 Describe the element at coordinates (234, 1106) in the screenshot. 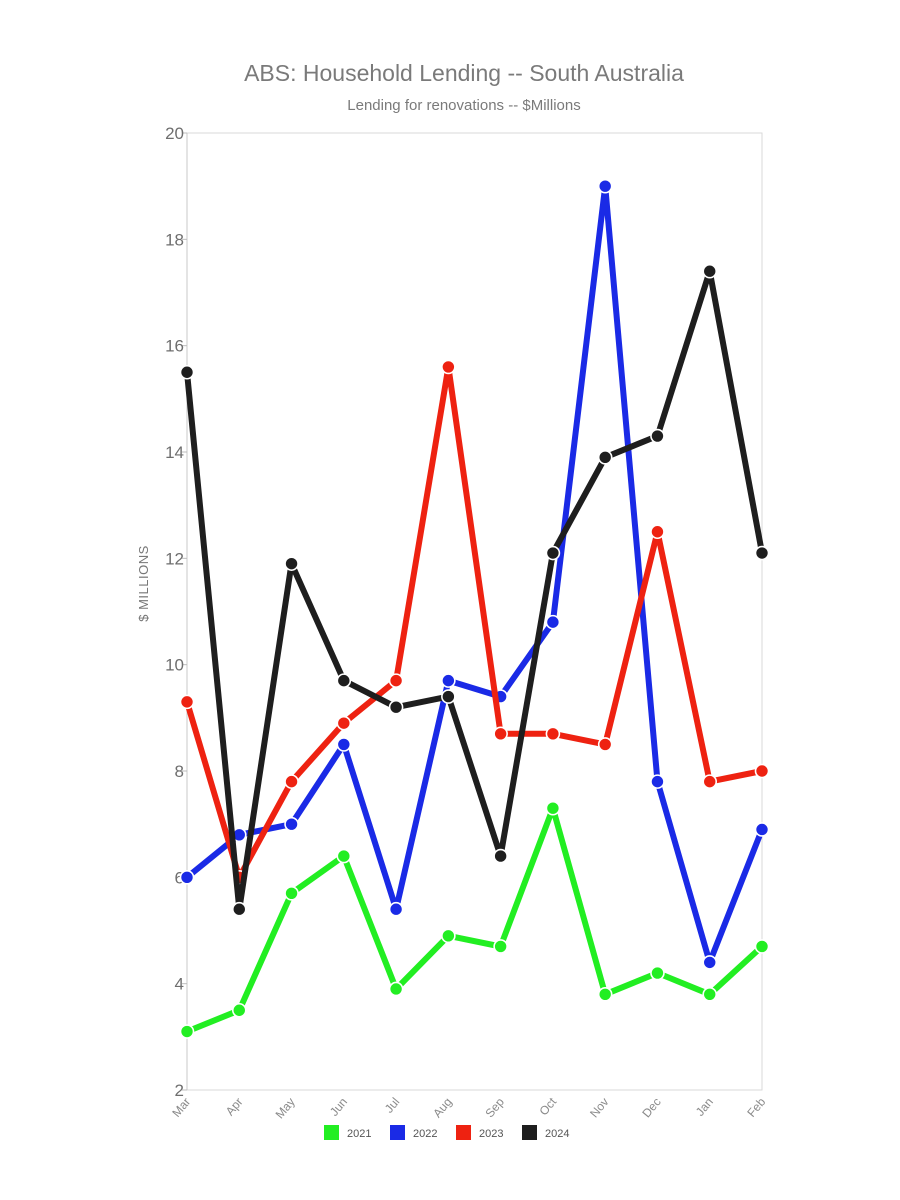

I see `x-tick-label: Apr` at that location.